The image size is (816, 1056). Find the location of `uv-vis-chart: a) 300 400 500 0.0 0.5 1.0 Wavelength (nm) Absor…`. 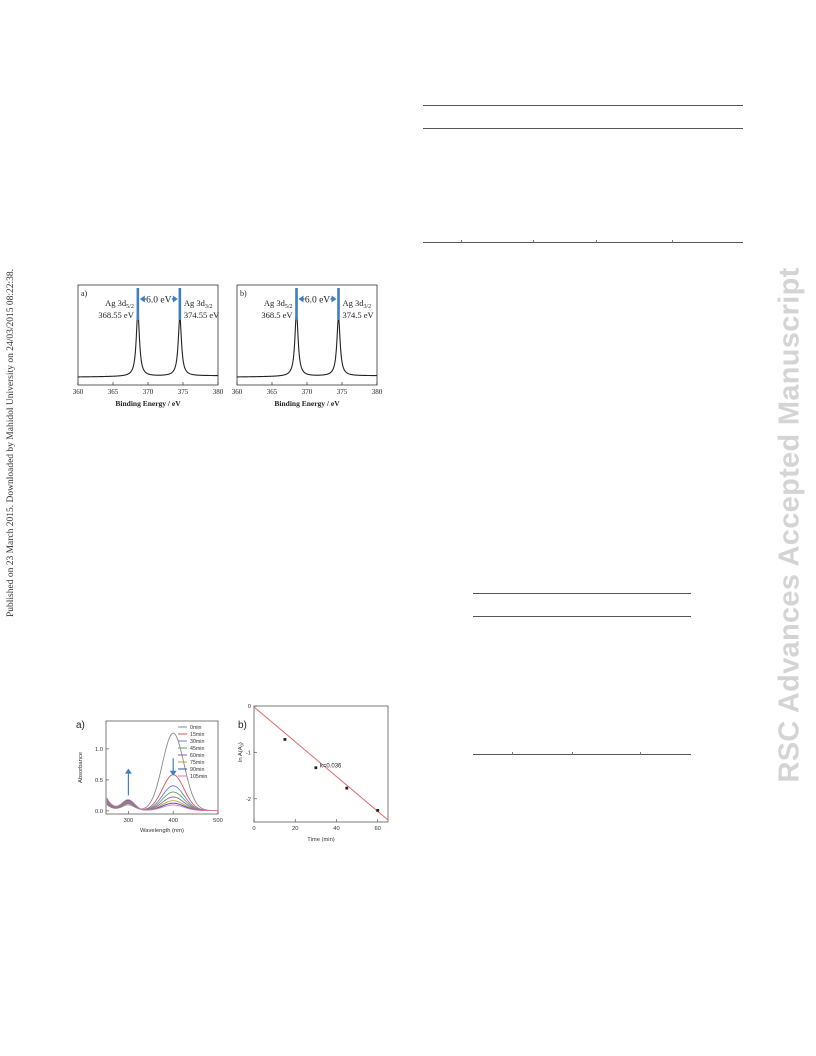

uv-vis-chart: a) 300 400 500 0.0 0.5 1.0 Wavelength (nm) Absor… is located at coordinates (149, 777).